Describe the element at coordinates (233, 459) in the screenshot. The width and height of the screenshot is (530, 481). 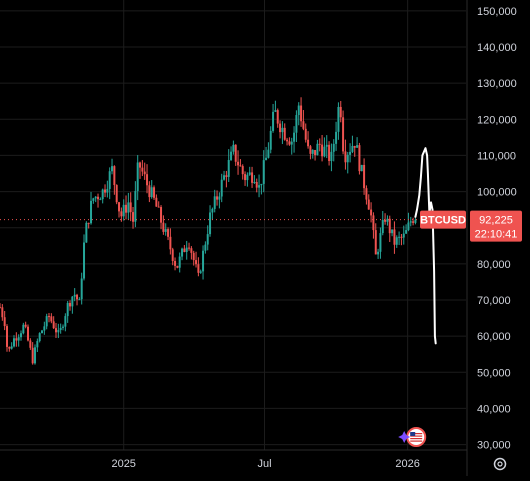
I see `time-axis: 2025 Jul 2026` at that location.